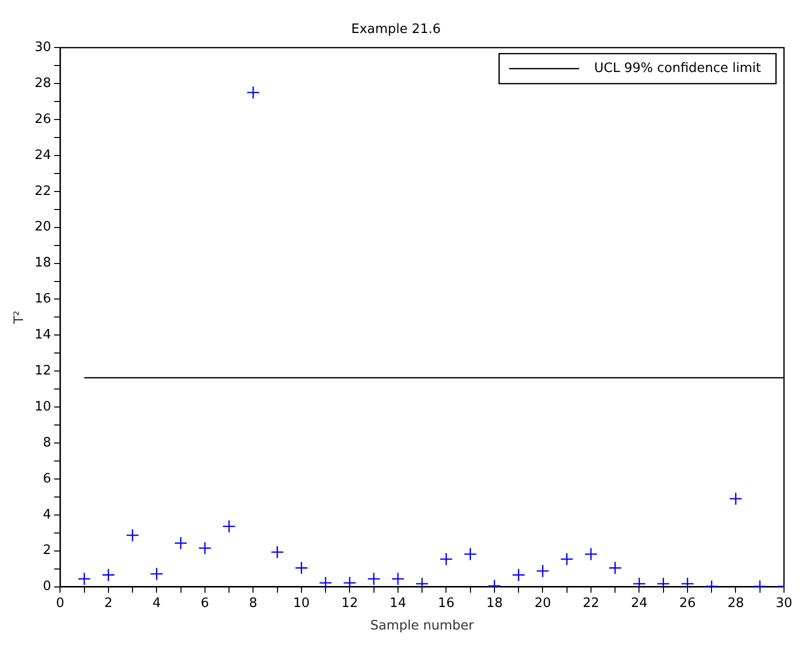 The height and width of the screenshot is (645, 806). What do you see at coordinates (47, 442) in the screenshot?
I see `y-tick-label: 8` at bounding box center [47, 442].